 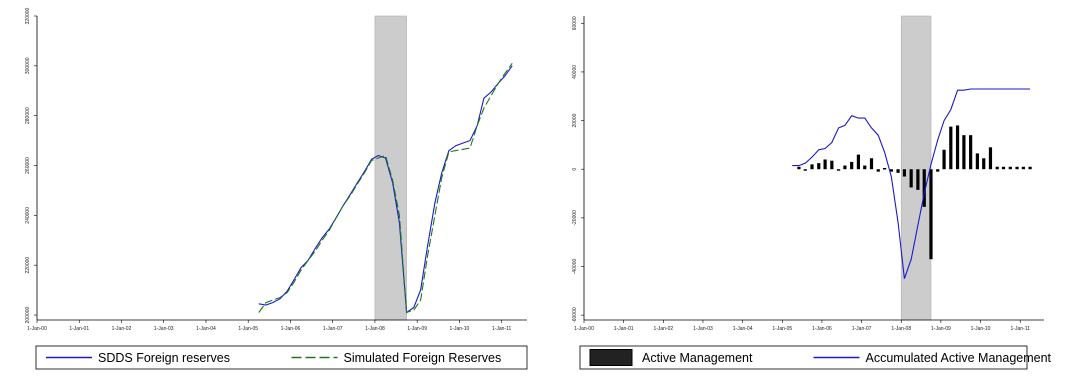 What do you see at coordinates (697, 358) in the screenshot?
I see `legend-label: Active Management` at bounding box center [697, 358].